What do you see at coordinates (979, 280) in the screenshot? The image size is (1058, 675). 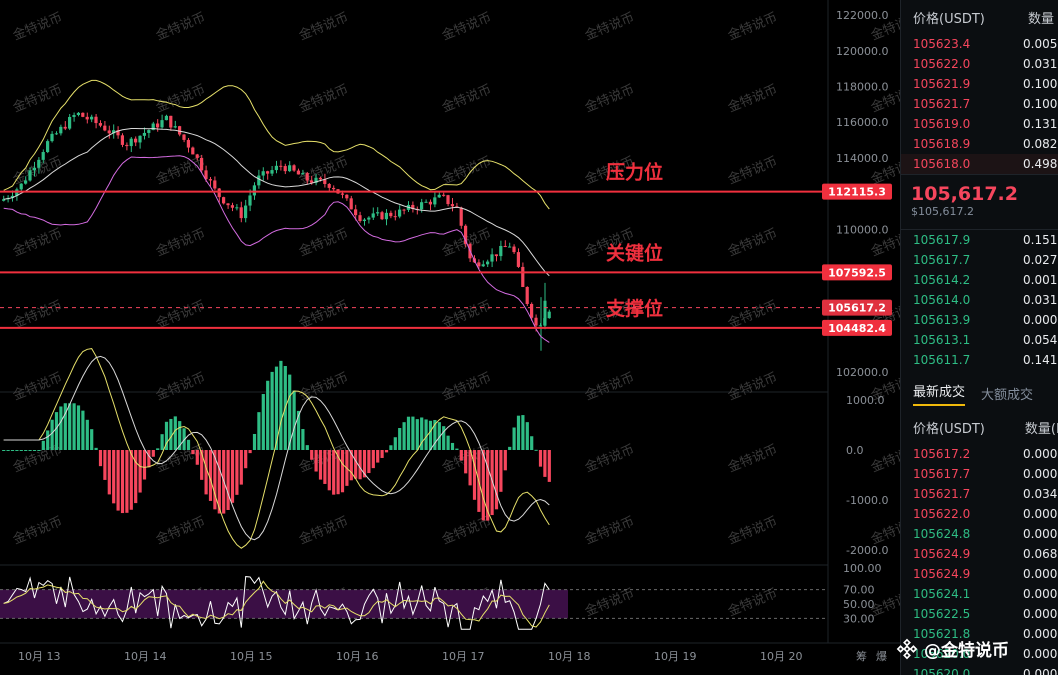 I see `bid-row: 105614.2 0.001` at bounding box center [979, 280].